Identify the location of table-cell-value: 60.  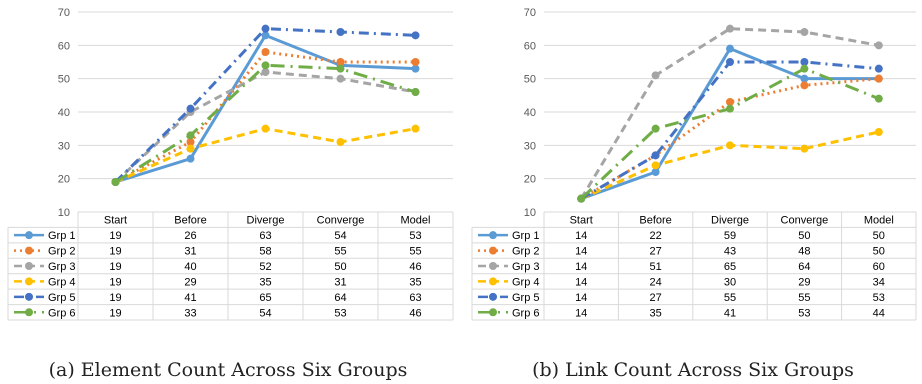
(879, 267).